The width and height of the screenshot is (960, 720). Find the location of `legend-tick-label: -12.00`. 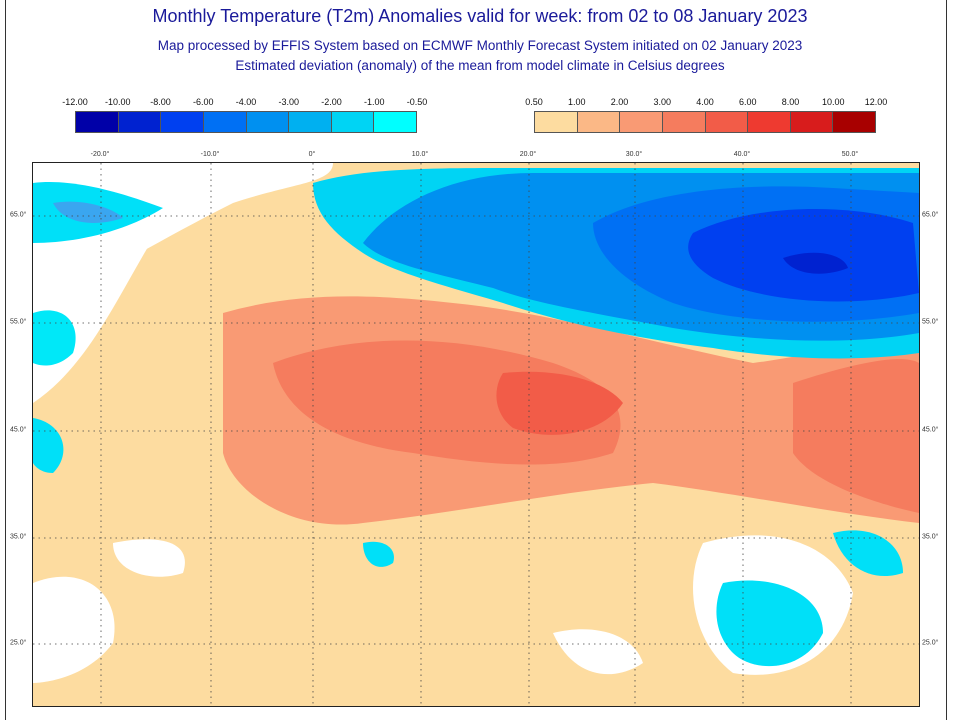

legend-tick-label: -12.00 is located at coordinates (75, 102).